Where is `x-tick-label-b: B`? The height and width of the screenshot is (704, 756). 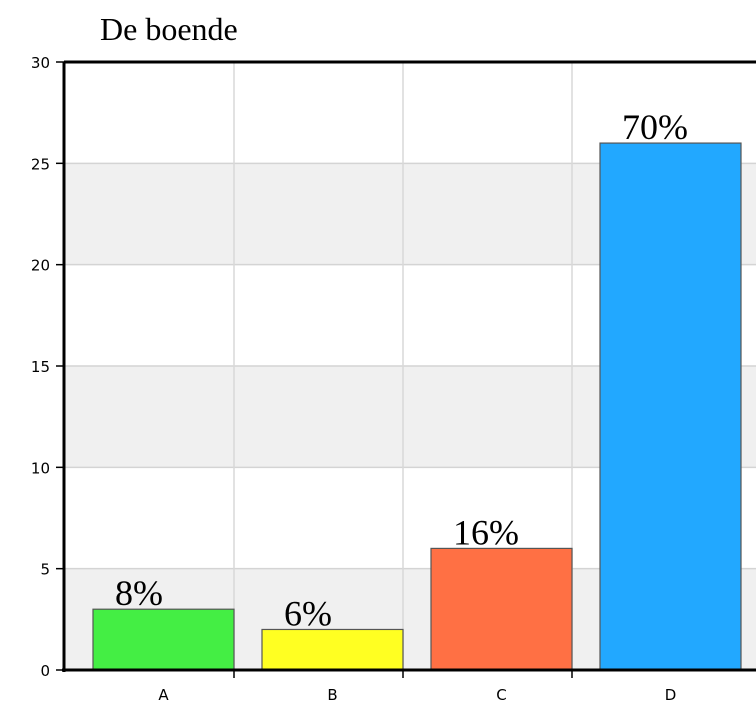
x-tick-label-b: B is located at coordinates (332, 695).